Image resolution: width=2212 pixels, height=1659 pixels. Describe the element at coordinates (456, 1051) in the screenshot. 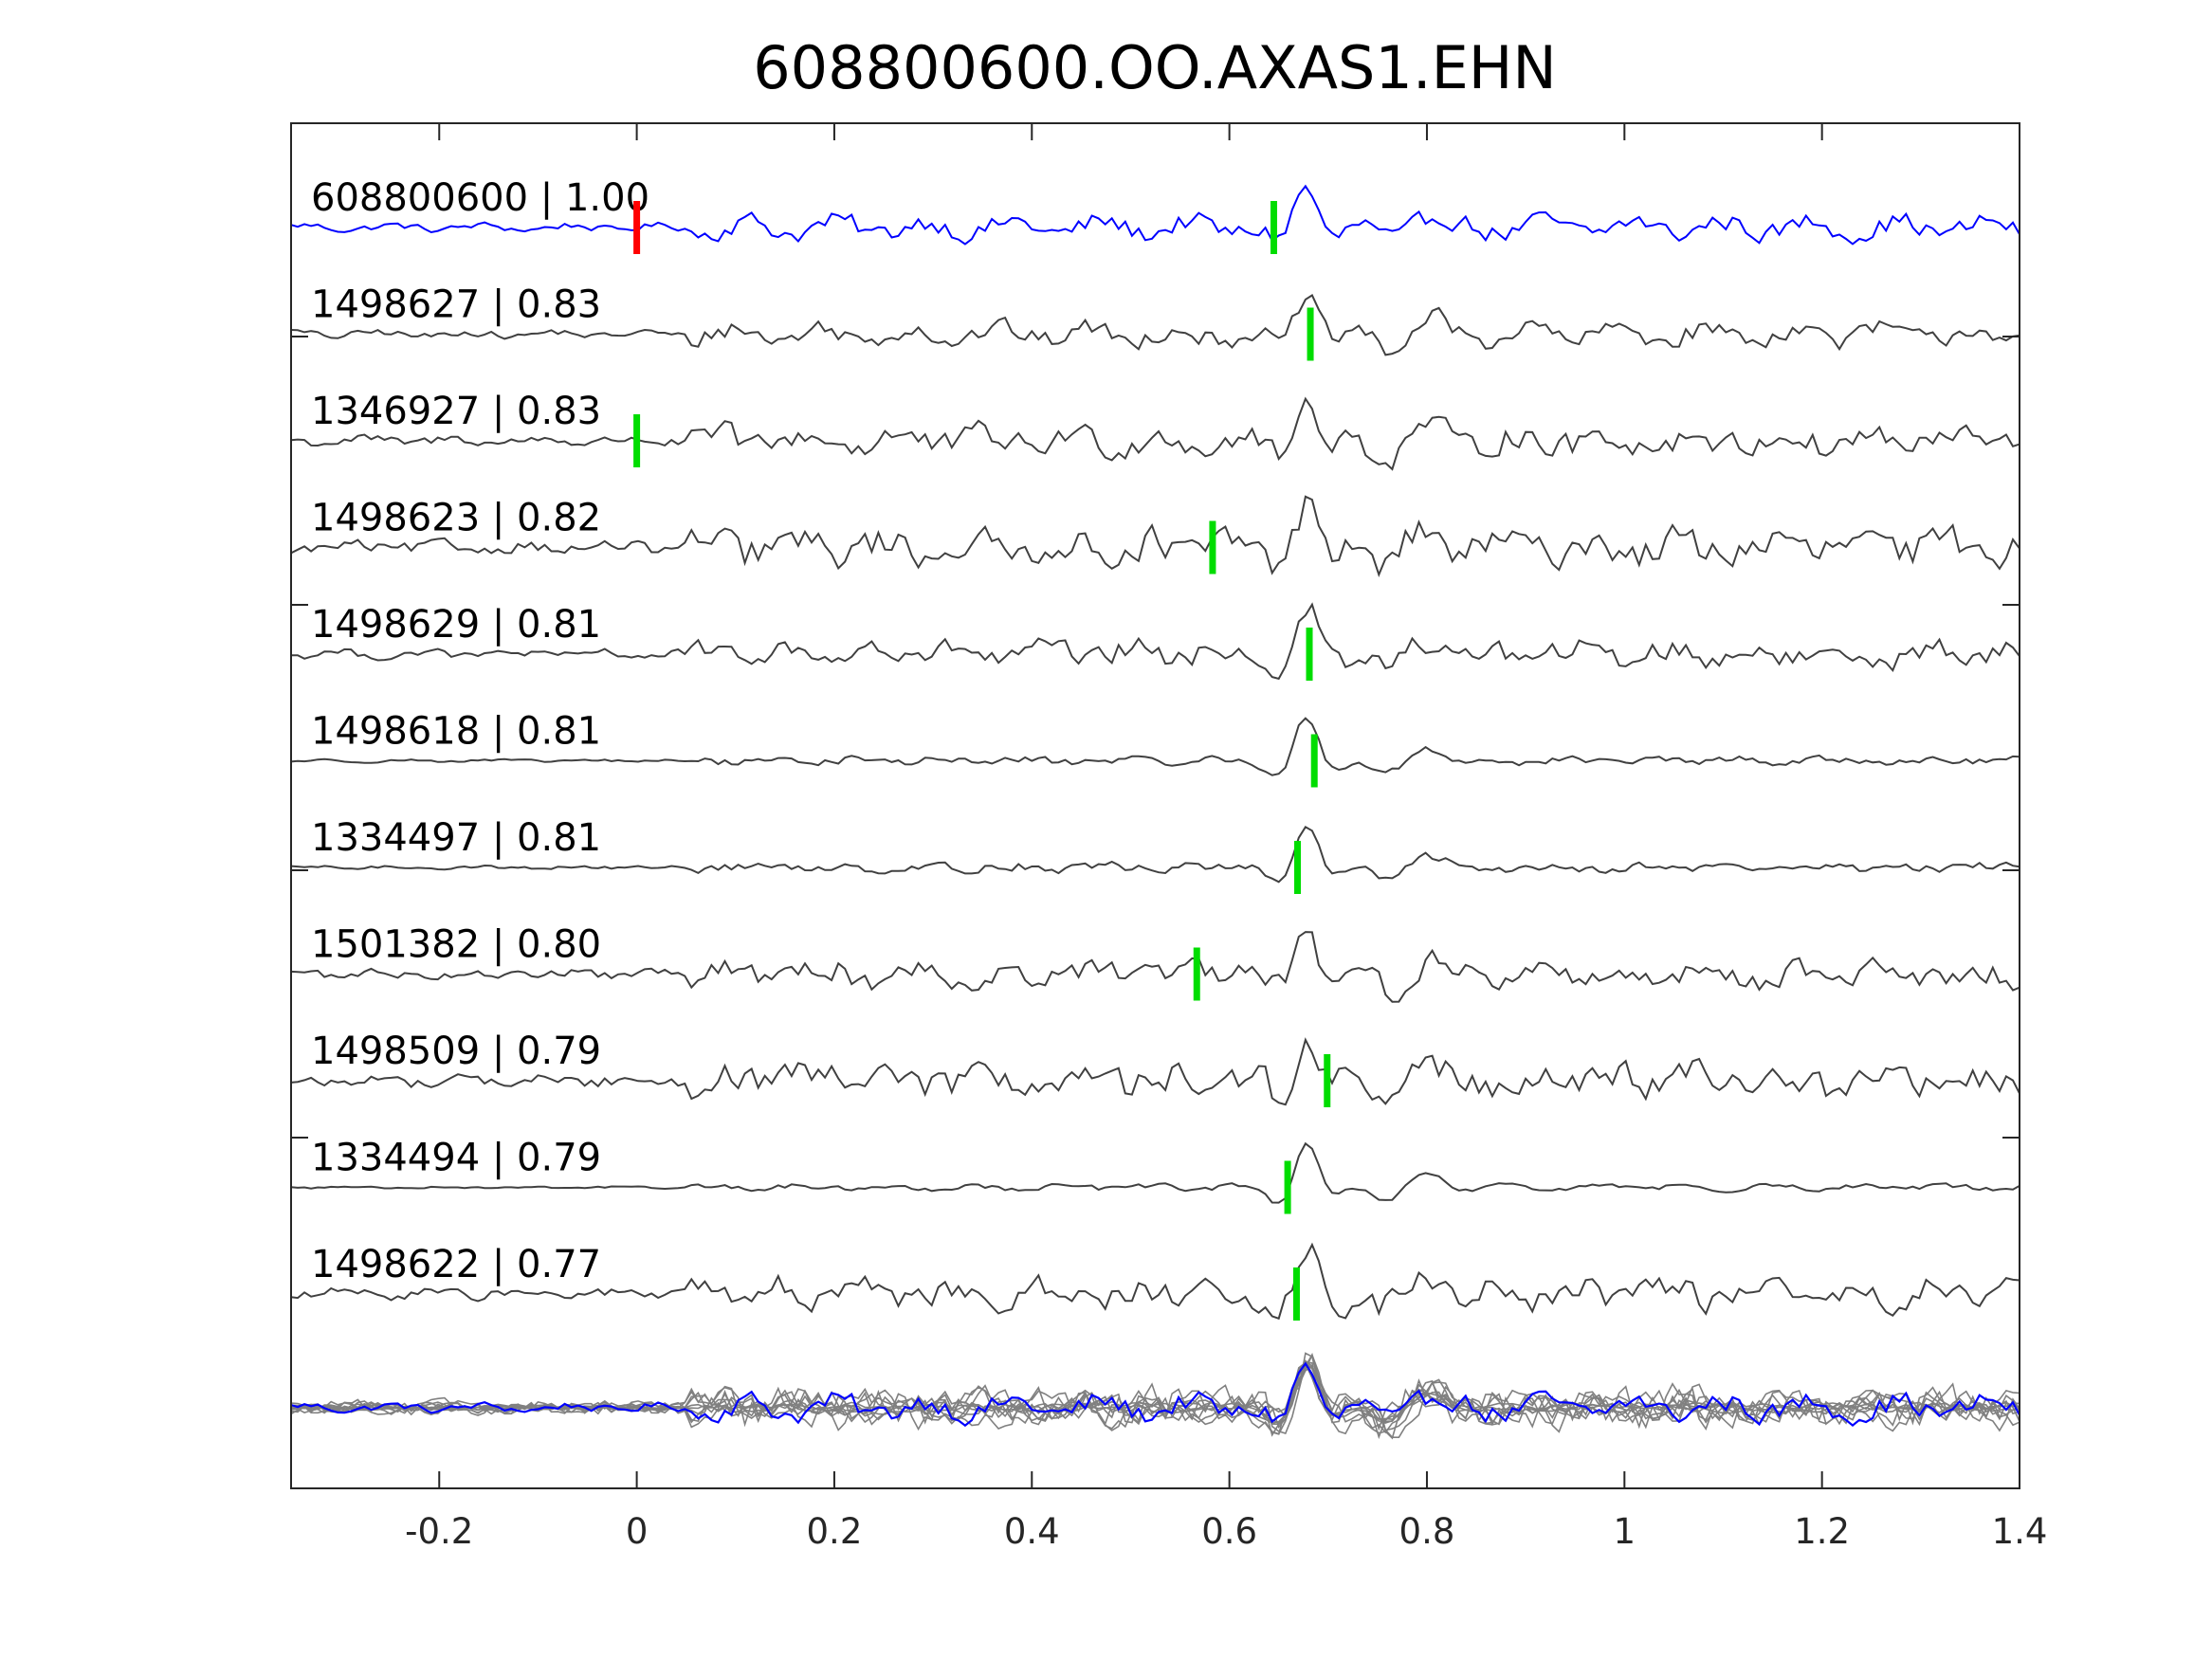

I see `trace-label: 1498509 | 0.79` at that location.